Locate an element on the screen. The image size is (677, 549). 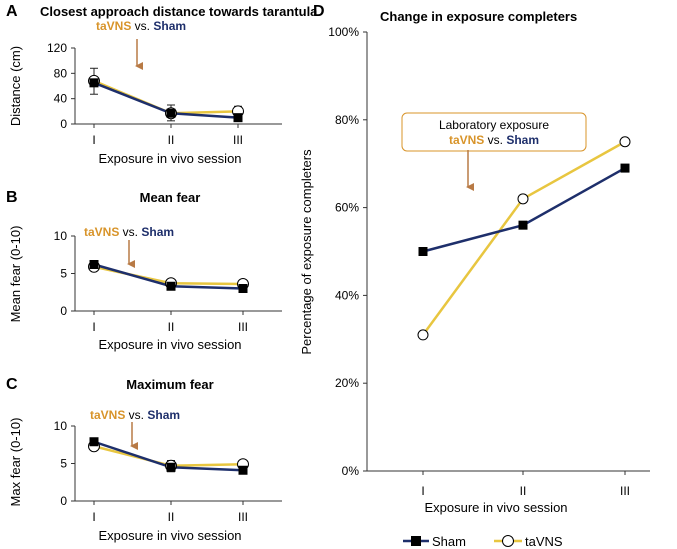
series-line-sham is located at coordinates (524, 209).